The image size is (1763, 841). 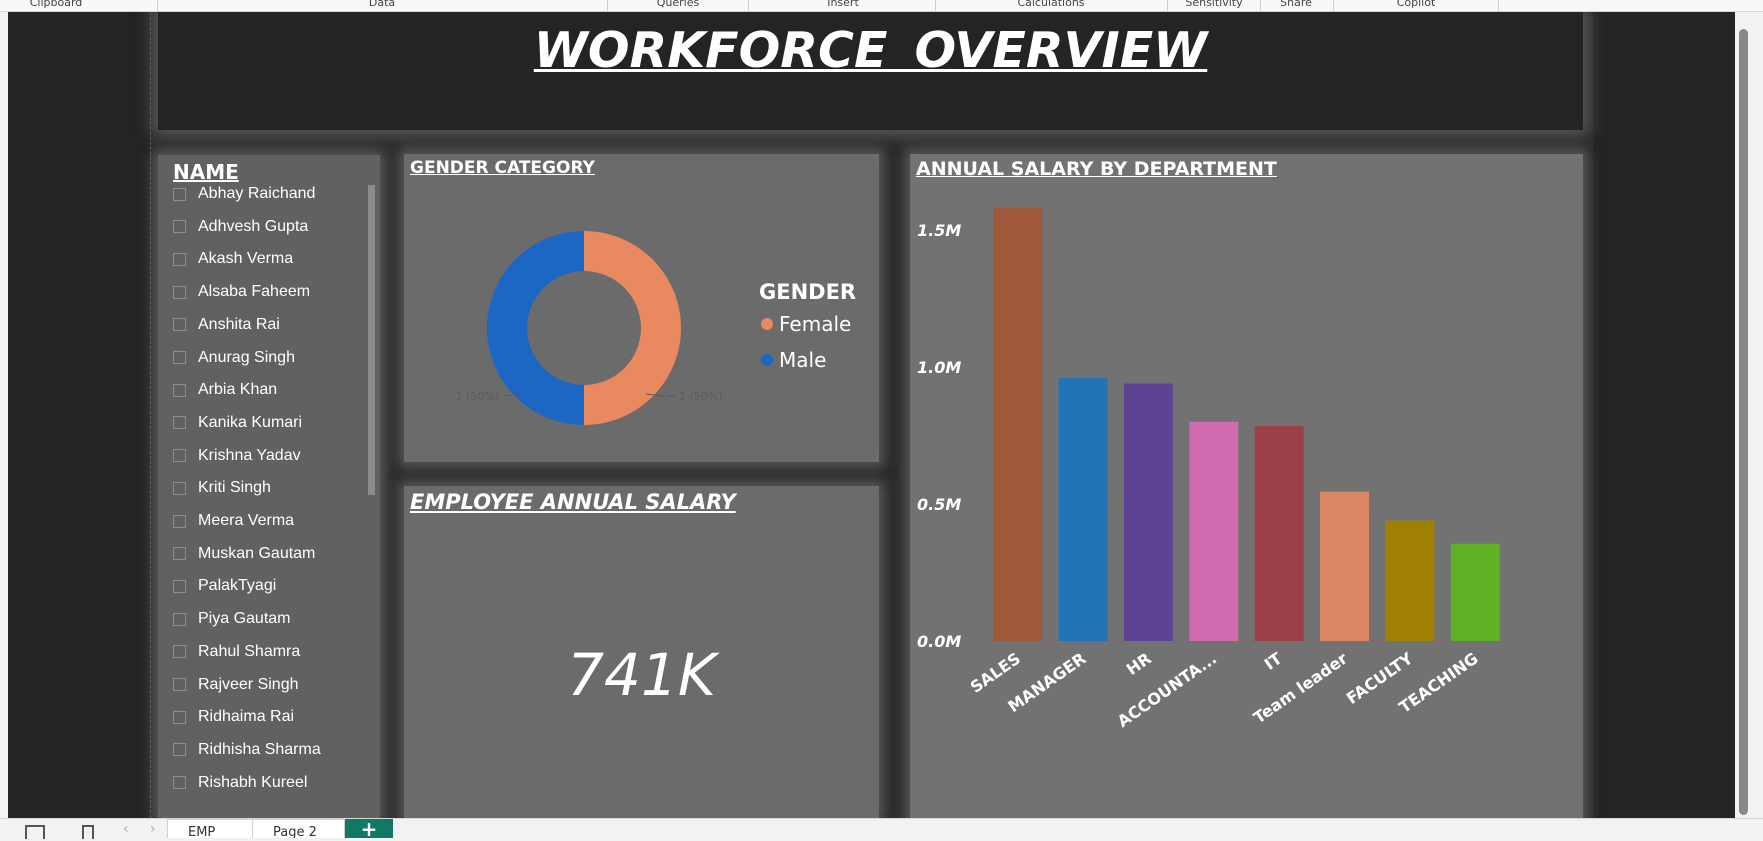 I want to click on slicer-item: Muskan Gautam, so click(x=244, y=554).